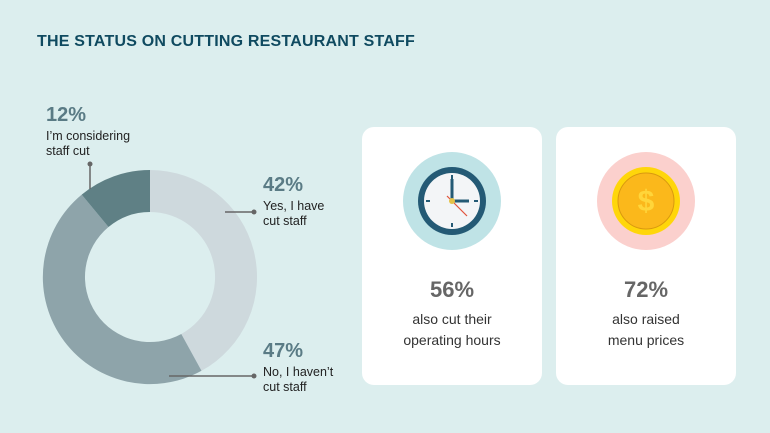 The width and height of the screenshot is (770, 433). Describe the element at coordinates (452, 201) in the screenshot. I see `clock-icon` at that location.